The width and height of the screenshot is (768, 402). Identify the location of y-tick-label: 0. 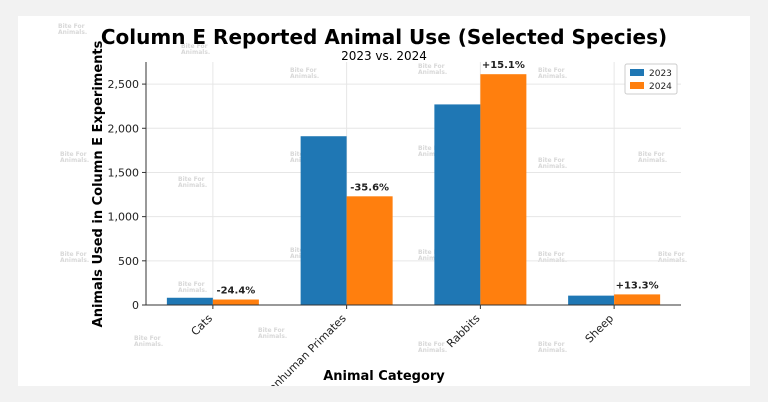
(135, 305).